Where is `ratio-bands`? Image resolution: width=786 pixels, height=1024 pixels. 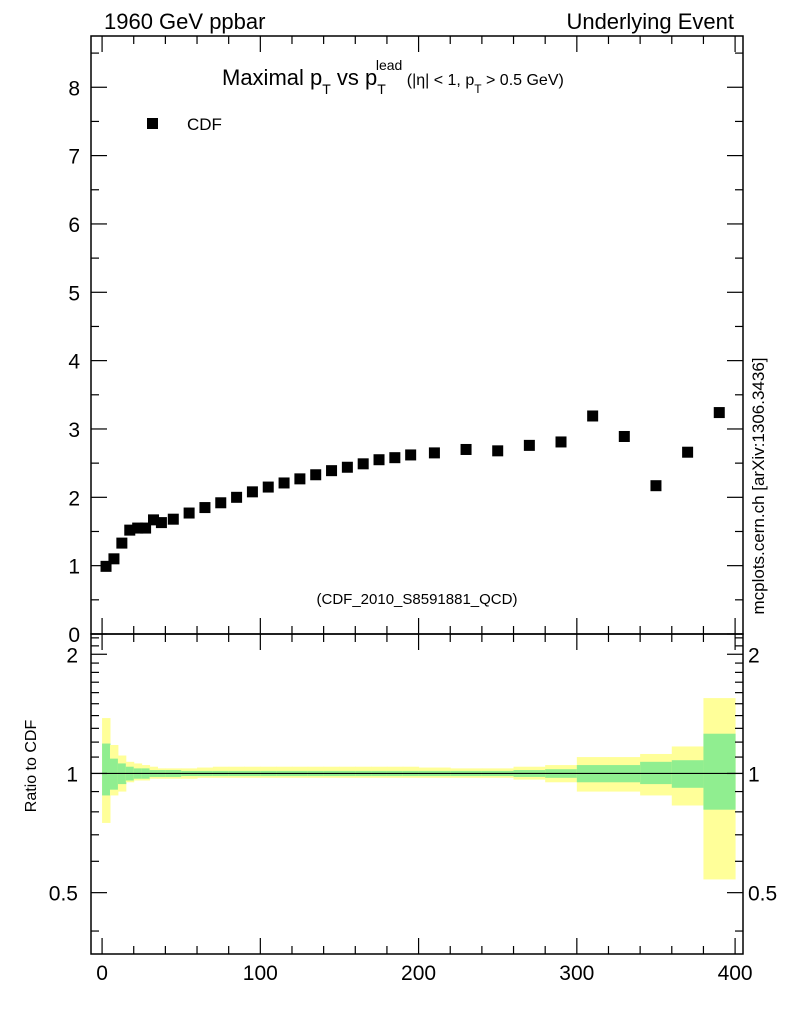
ratio-bands is located at coordinates (419, 789).